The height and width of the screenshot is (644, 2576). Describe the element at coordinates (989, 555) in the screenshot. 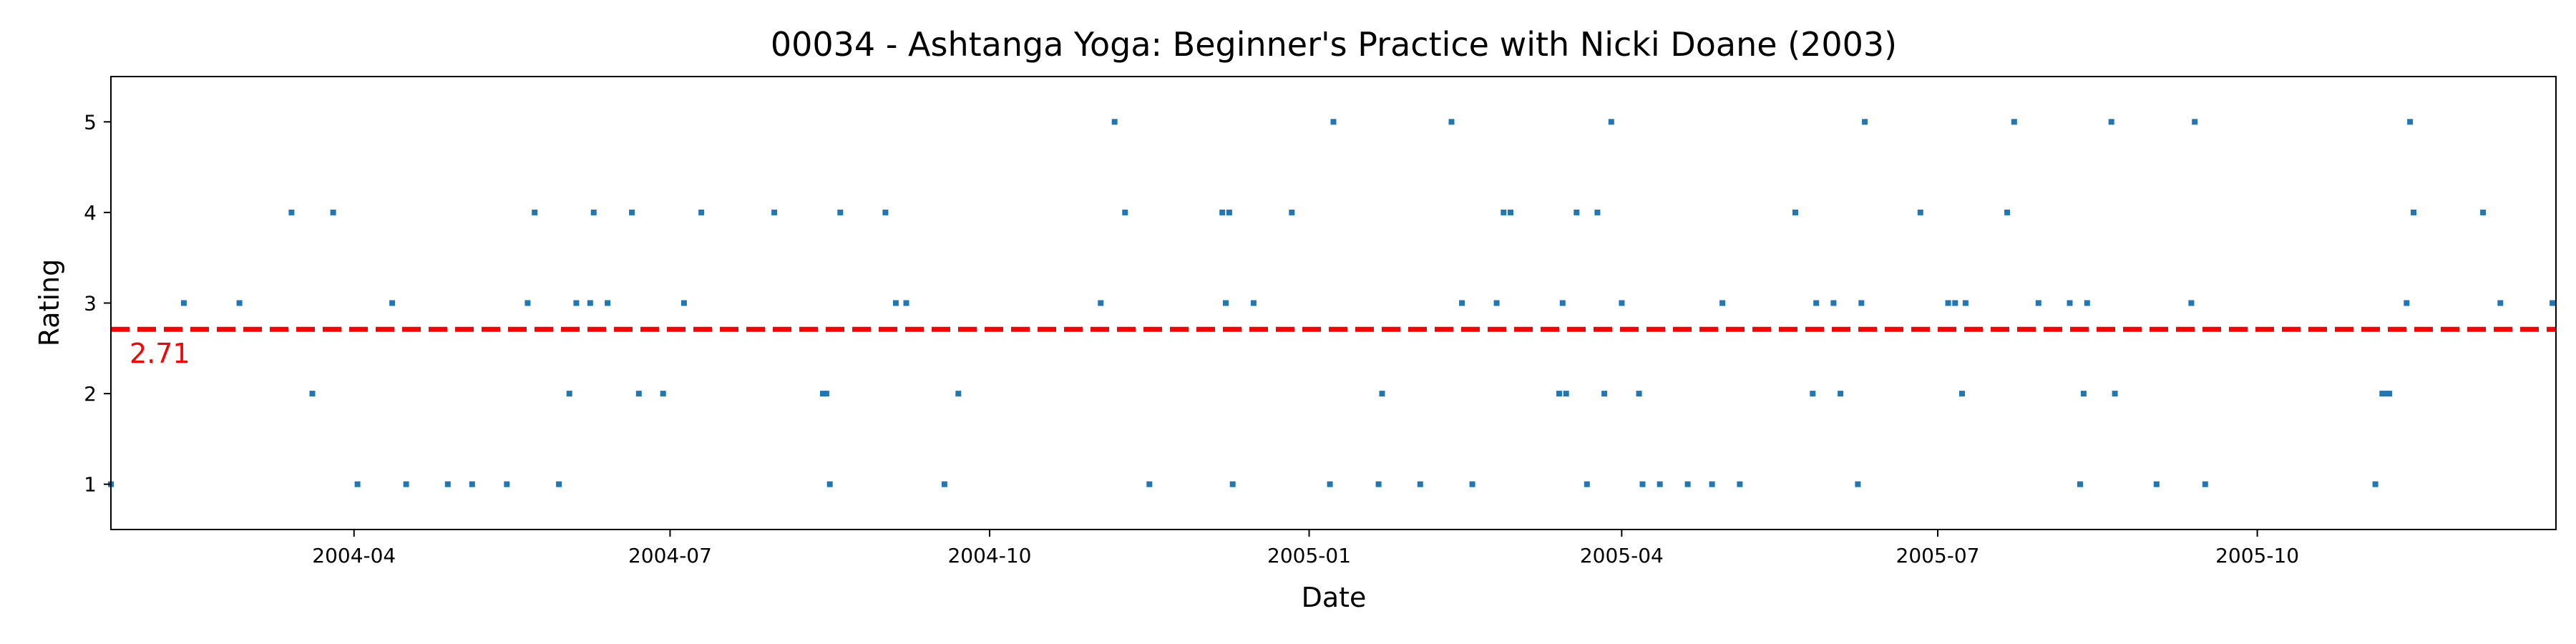

I see `x-tick-label: 2004-10` at that location.